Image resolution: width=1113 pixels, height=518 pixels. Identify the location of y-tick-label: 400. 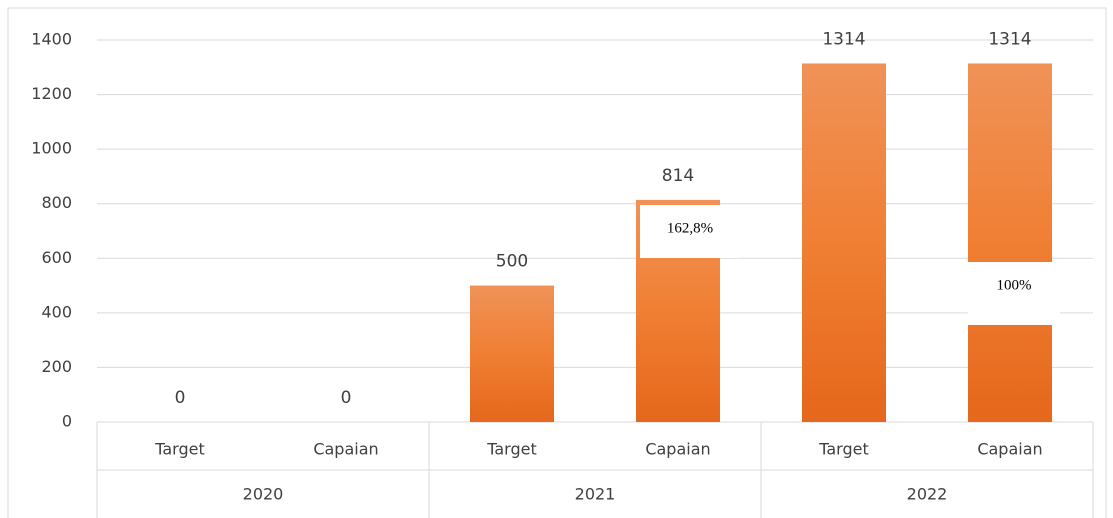
(56, 311).